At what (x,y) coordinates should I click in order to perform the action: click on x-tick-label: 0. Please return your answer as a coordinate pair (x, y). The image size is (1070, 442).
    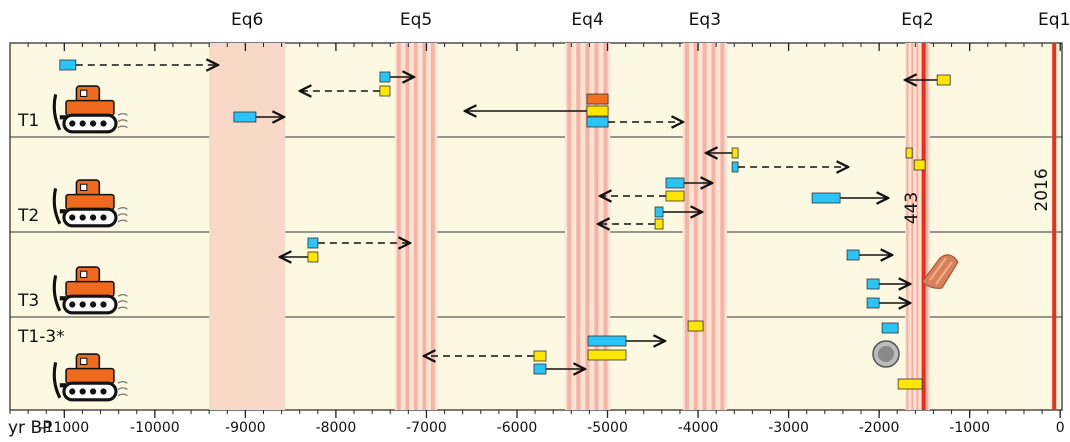
    Looking at the image, I should click on (1060, 428).